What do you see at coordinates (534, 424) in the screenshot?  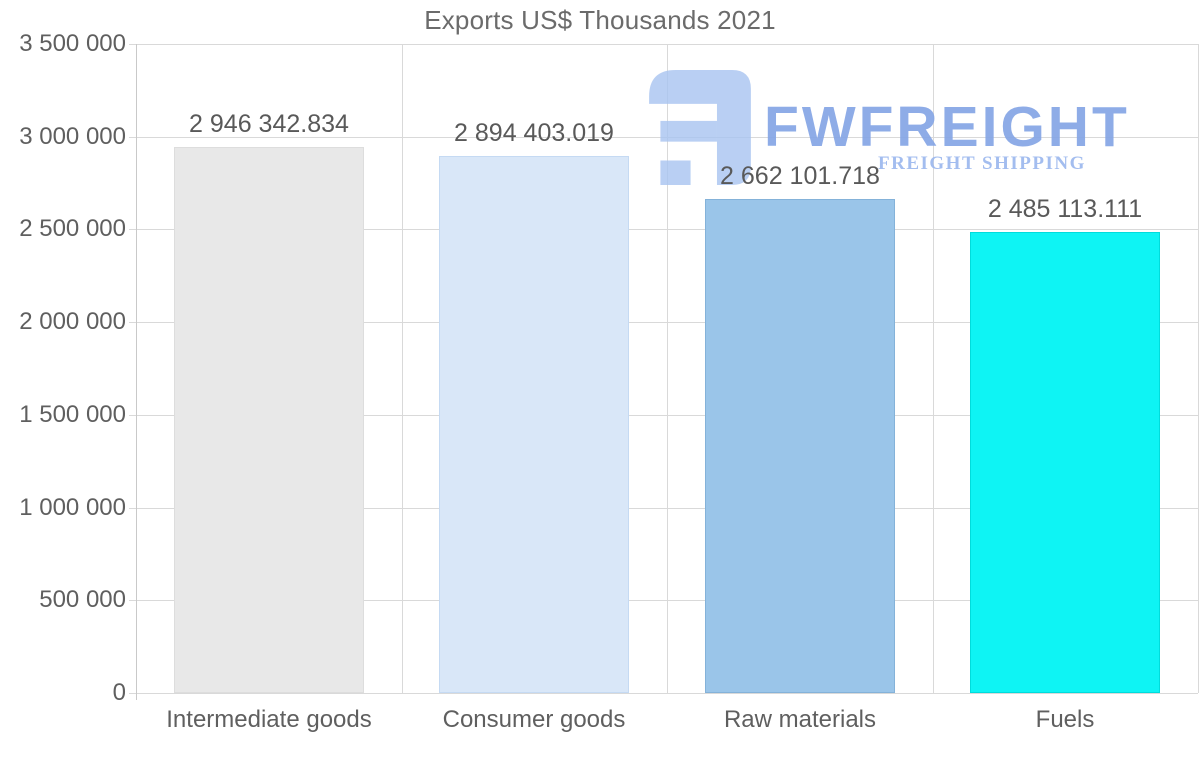 I see `bar-consumer-goods` at bounding box center [534, 424].